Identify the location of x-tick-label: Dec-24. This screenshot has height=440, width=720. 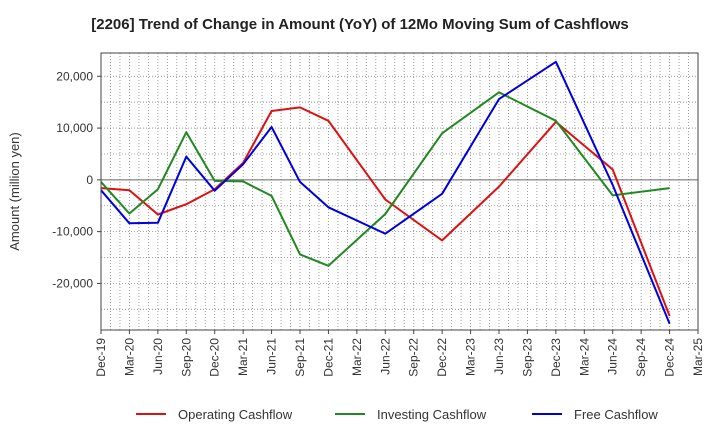
(670, 357).